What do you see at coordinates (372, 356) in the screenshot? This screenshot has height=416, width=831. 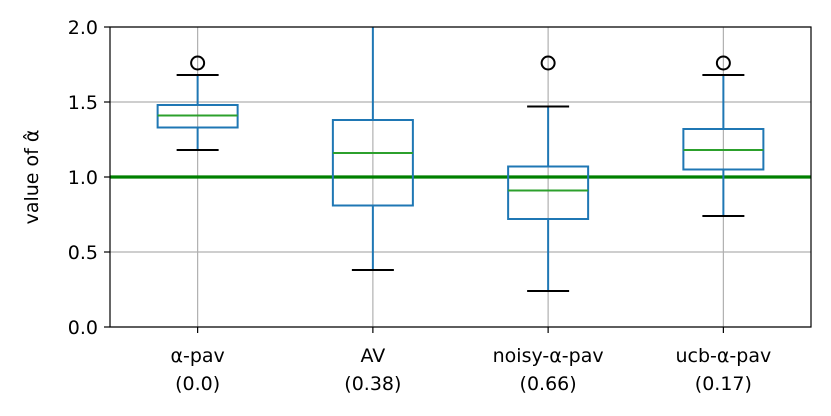 I see `x-tick-label: AV` at bounding box center [372, 356].